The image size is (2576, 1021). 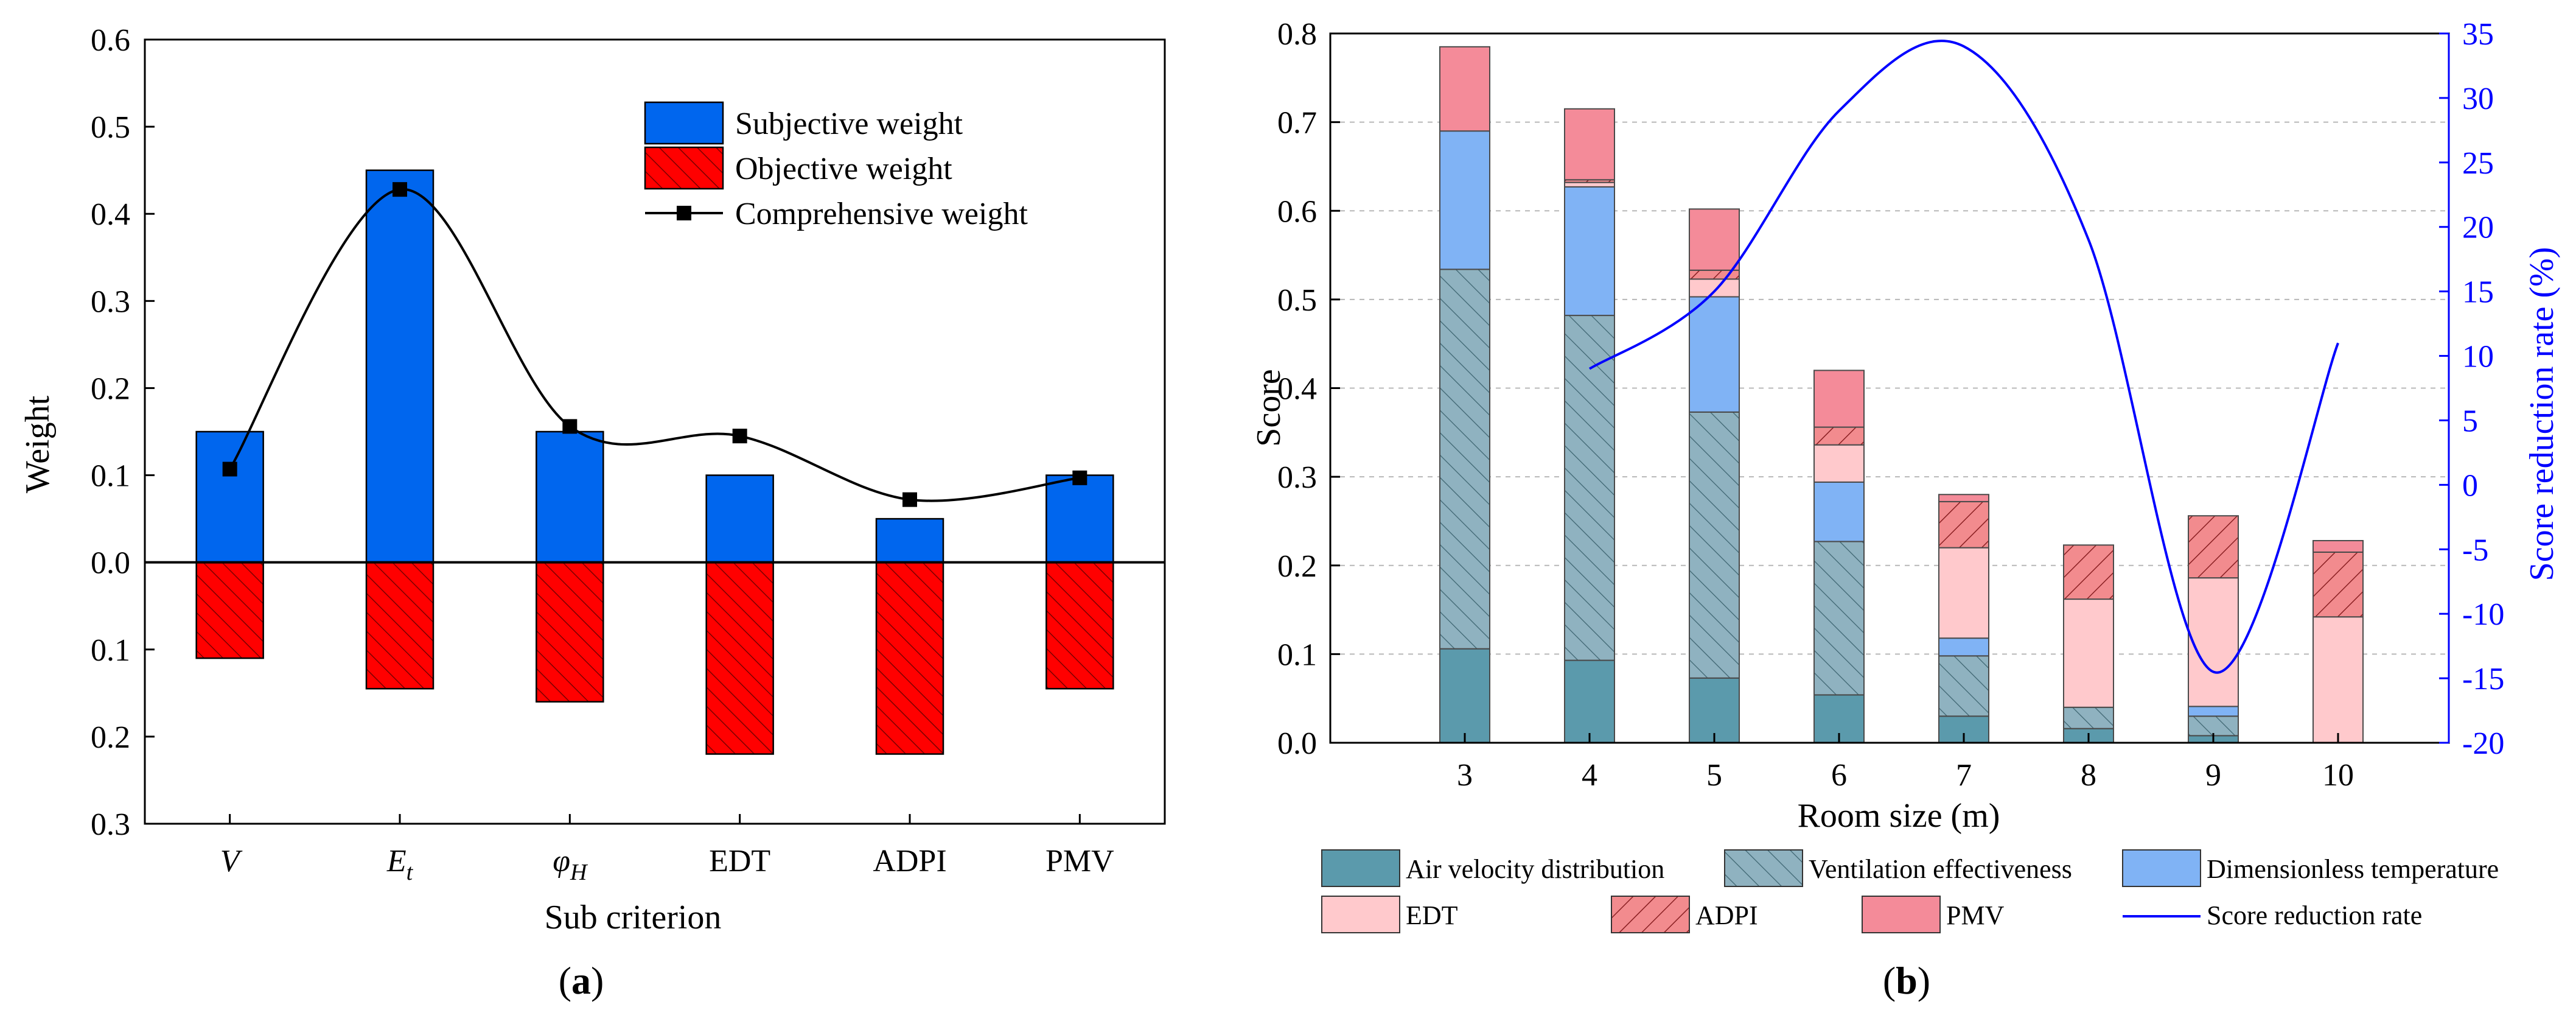 What do you see at coordinates (2470, 421) in the screenshot?
I see `b-y2tick-label-5: 5` at bounding box center [2470, 421].